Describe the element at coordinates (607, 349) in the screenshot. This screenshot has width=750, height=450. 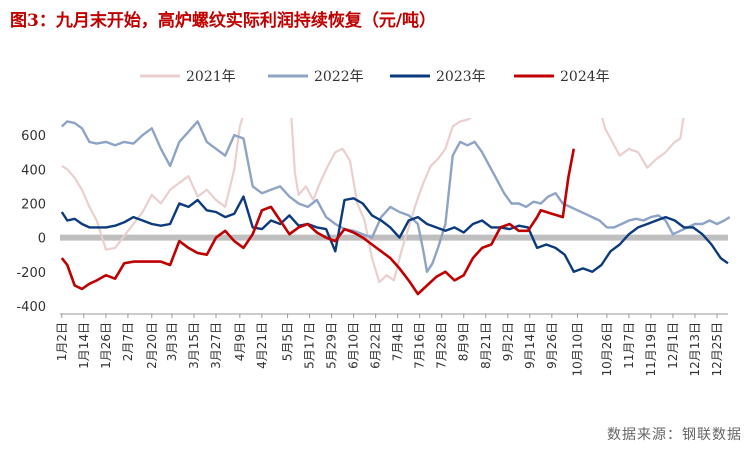
I see `x-tick-label: 10月26日` at that location.